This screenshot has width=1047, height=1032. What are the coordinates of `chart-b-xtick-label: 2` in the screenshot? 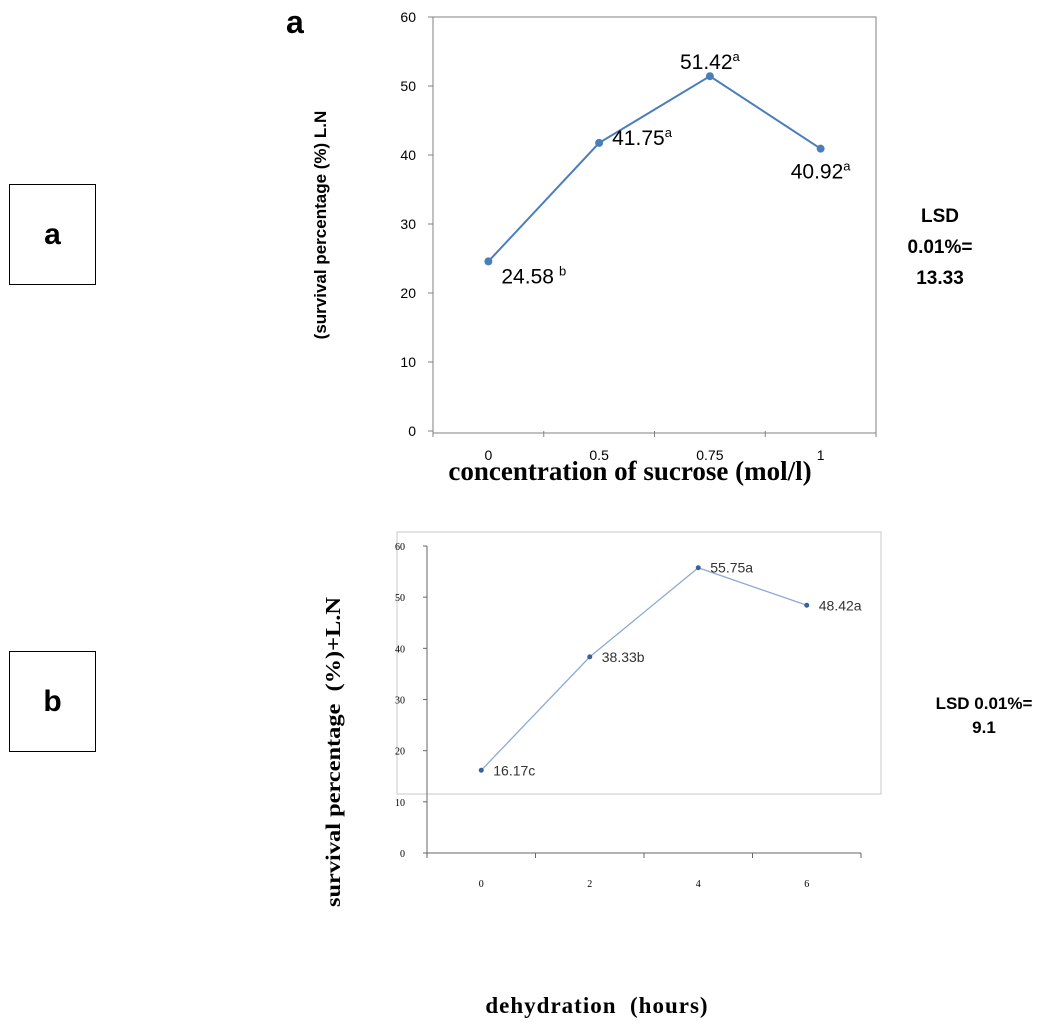 It's located at (589, 884).